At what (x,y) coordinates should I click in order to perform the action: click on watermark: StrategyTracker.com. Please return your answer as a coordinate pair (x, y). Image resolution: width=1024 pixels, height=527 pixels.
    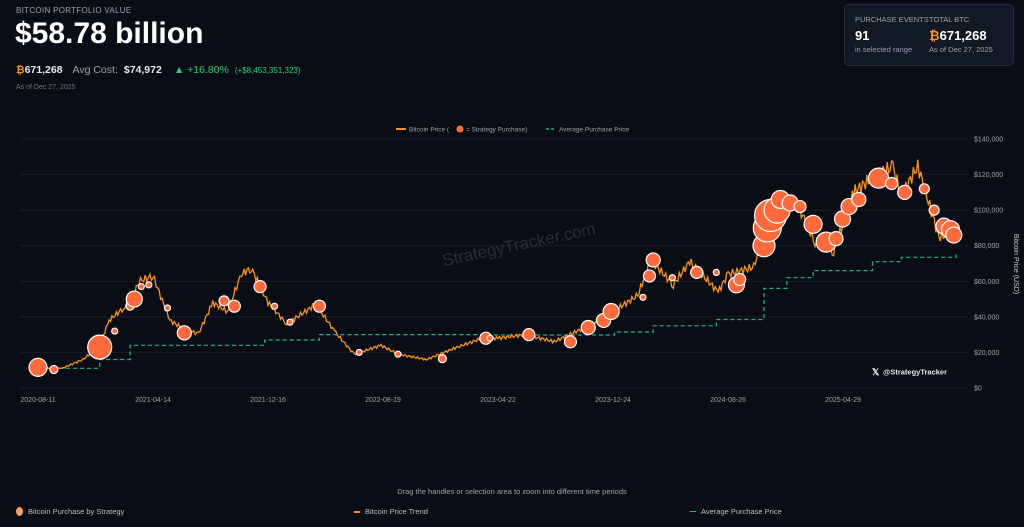
    Looking at the image, I should click on (518, 244).